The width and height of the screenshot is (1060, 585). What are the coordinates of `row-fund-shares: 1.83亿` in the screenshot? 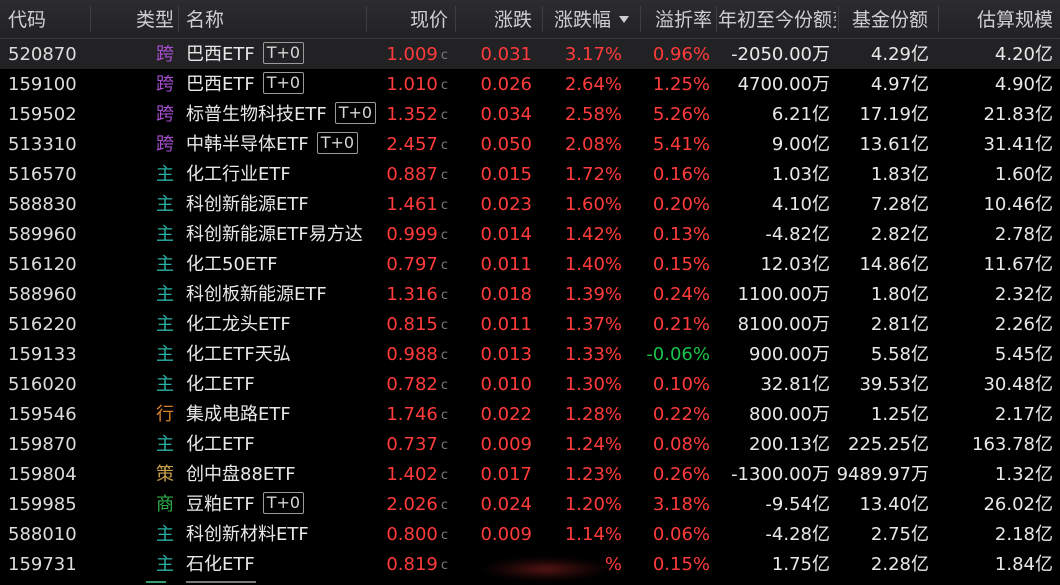 It's located at (899, 174).